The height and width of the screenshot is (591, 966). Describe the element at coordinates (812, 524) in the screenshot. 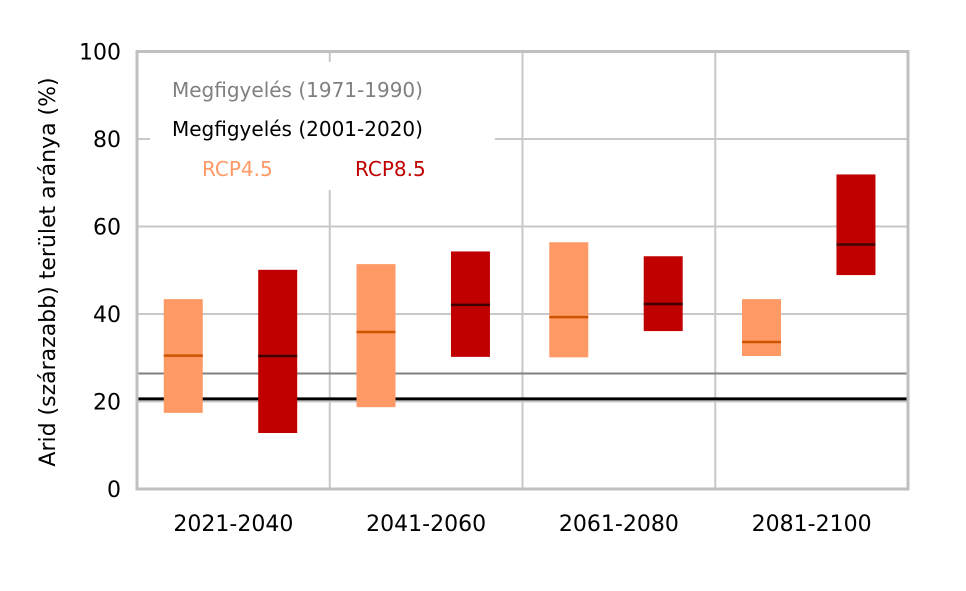

I see `x-tick-label: 2081-2100` at that location.